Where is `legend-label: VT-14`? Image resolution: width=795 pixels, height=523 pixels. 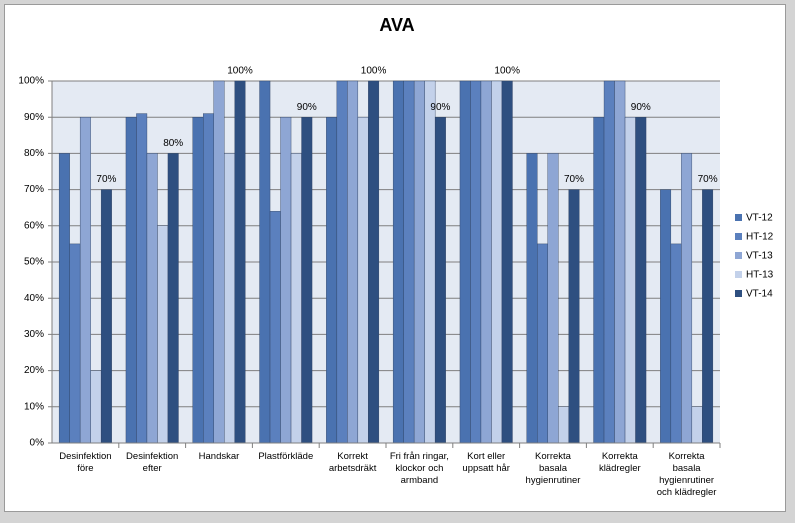 legend-label: VT-14 is located at coordinates (759, 294).